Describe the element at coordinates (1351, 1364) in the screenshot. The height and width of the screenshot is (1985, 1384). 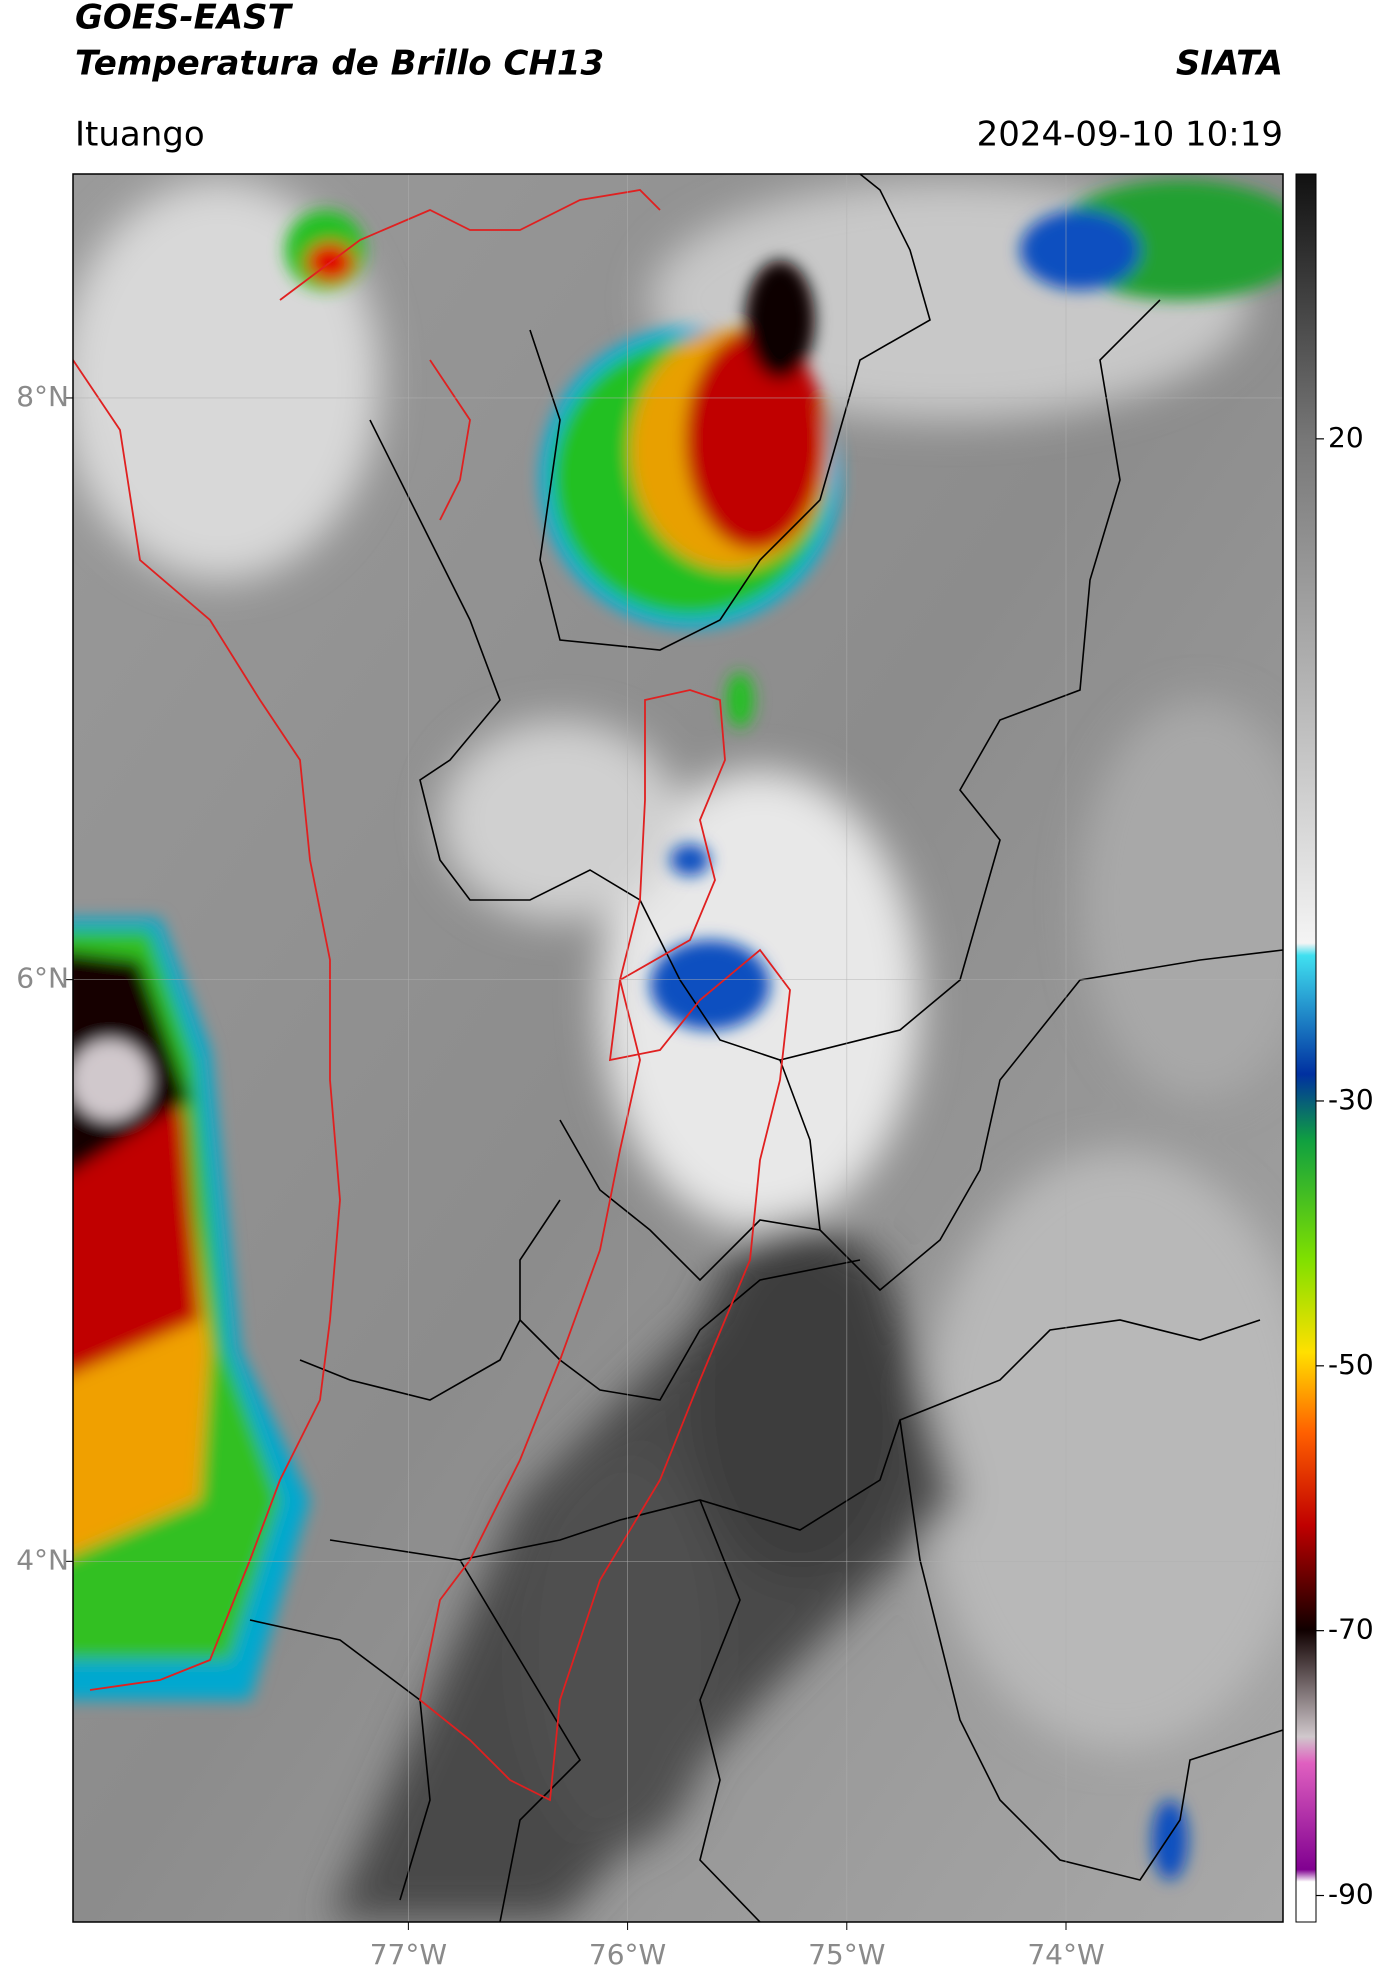
I see `colorbar-label: -50` at that location.